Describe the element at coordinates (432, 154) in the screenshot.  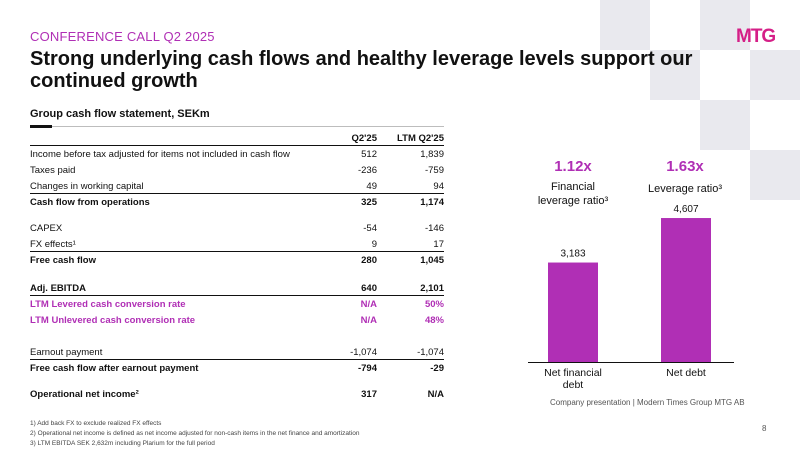
I see `row-value-ltm: 1,839` at that location.